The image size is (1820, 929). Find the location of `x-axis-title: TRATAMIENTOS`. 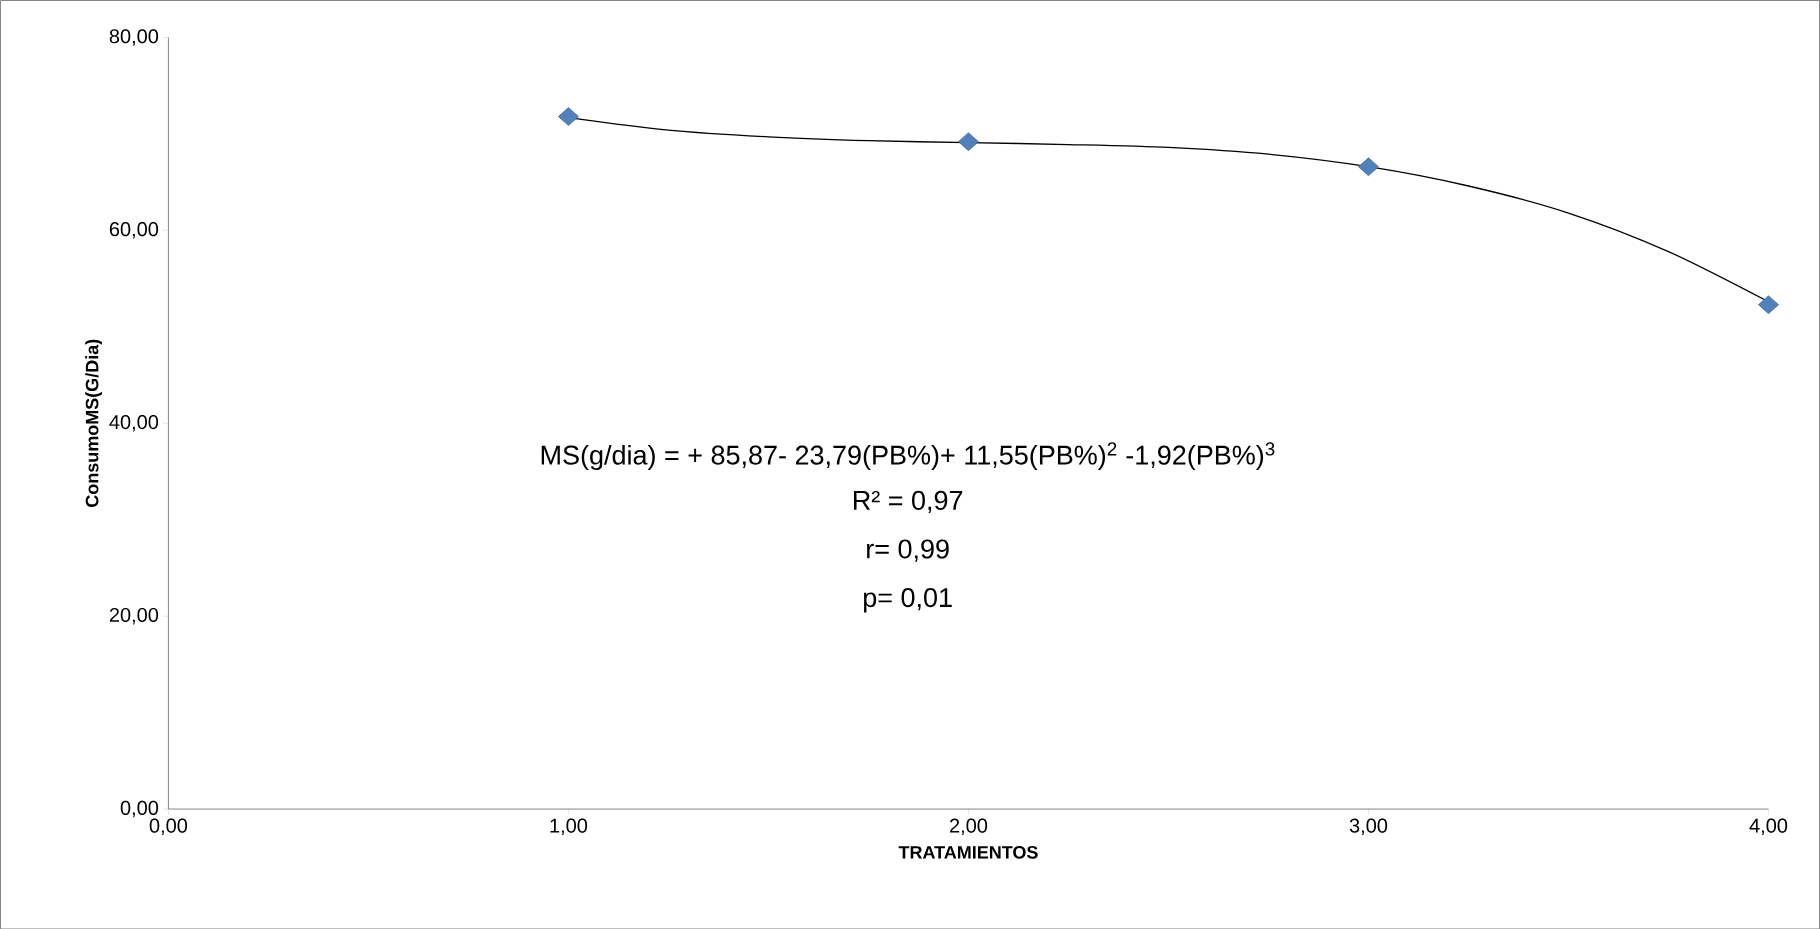

x-axis-title: TRATAMIENTOS is located at coordinates (968, 852).